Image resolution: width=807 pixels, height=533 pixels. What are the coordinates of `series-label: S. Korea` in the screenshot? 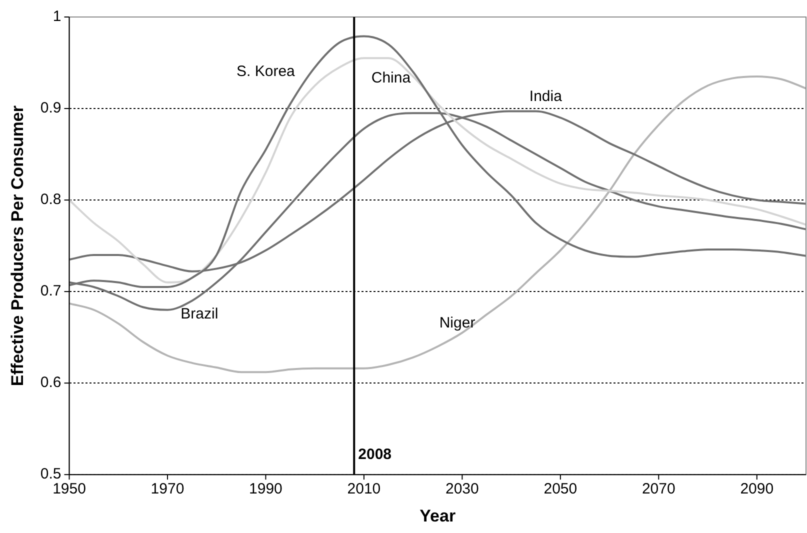 It's located at (266, 71).